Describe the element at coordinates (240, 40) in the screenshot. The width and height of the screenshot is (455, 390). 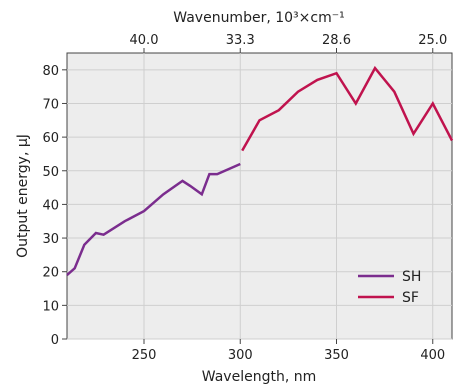
I see `top-tick-label: 33.3` at that location.